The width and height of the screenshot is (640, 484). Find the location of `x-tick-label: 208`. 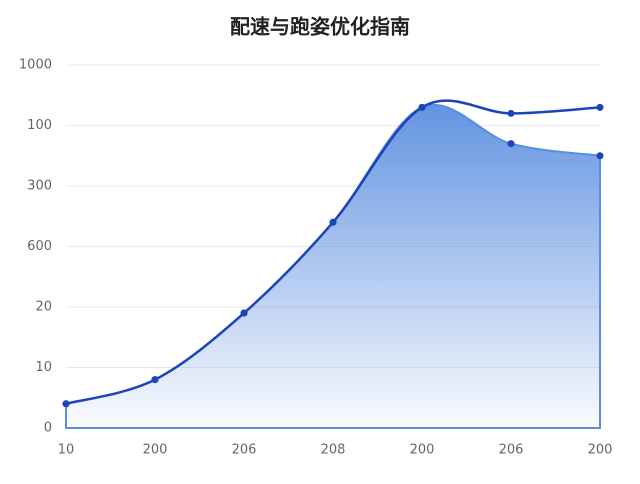

x-tick-label: 208 is located at coordinates (333, 450).